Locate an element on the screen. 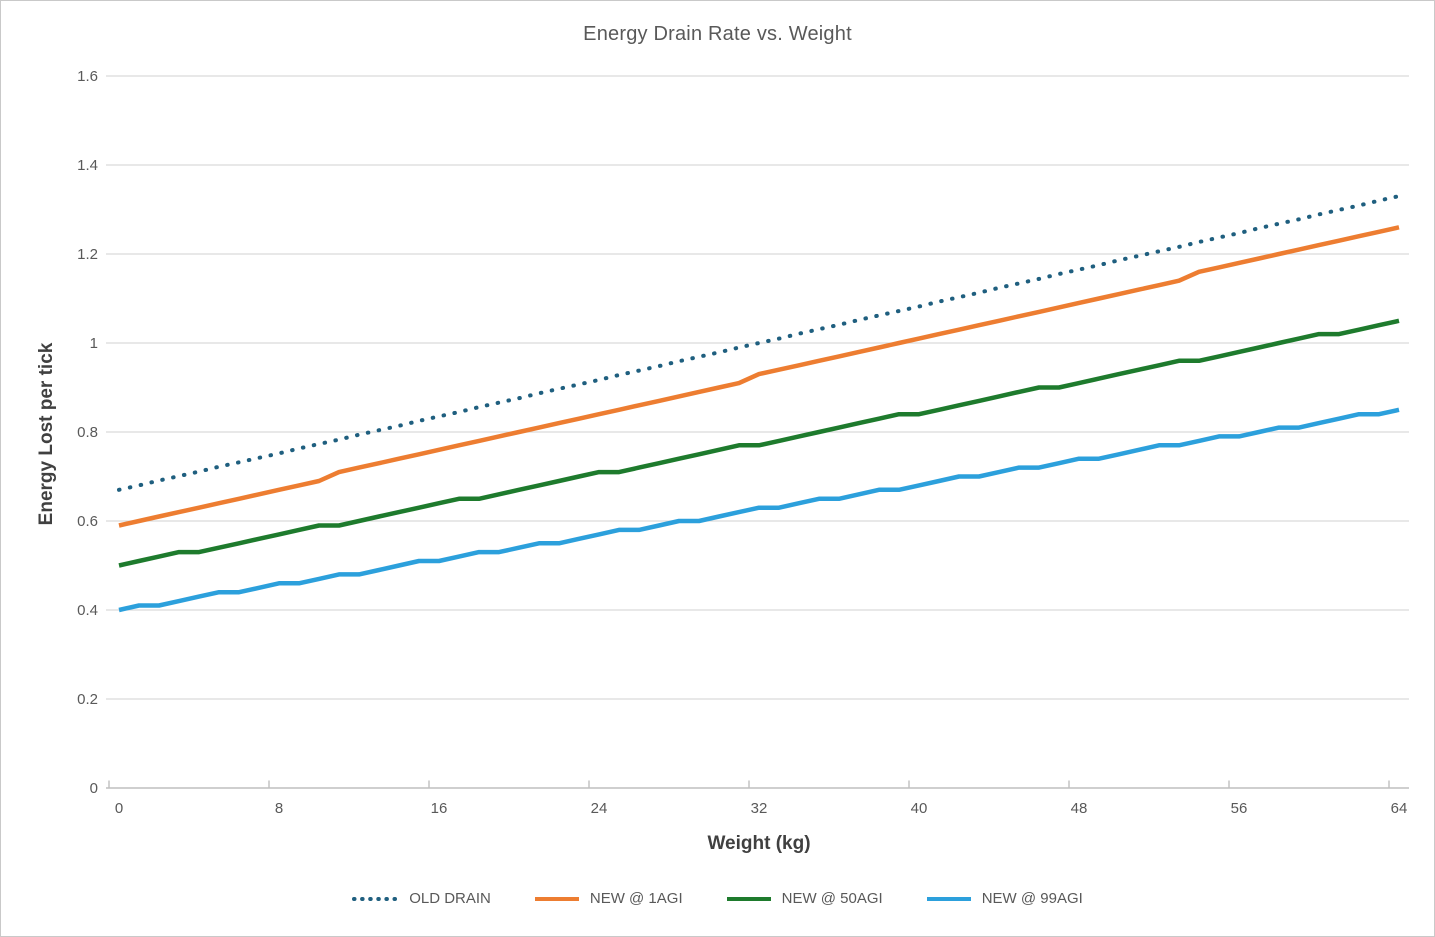  legend-line-sample-new-1agi is located at coordinates (556, 898).